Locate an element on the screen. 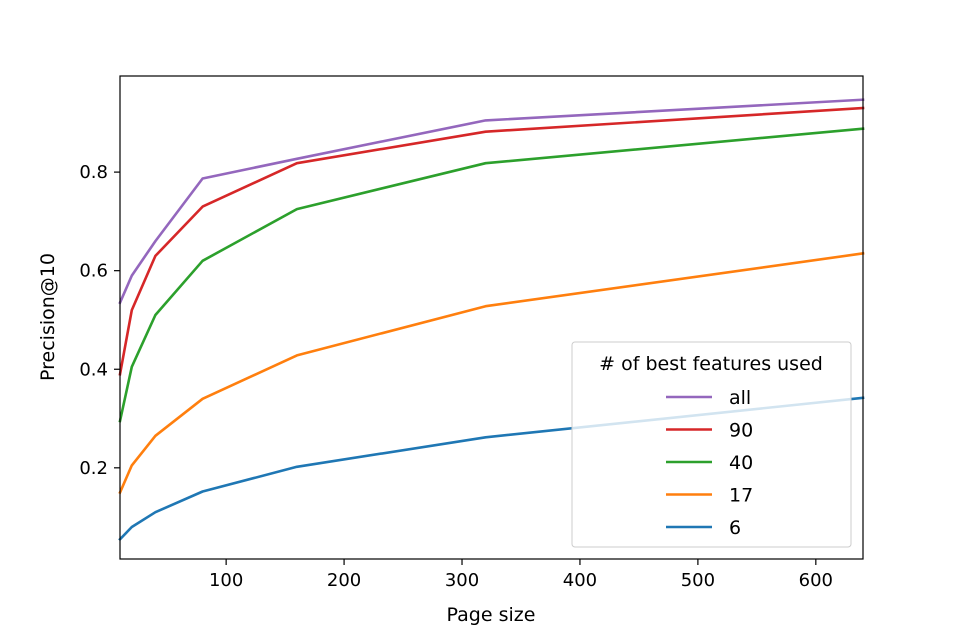 Image resolution: width=959 pixels, height=639 pixels. x-tick-label: 300 is located at coordinates (462, 580).